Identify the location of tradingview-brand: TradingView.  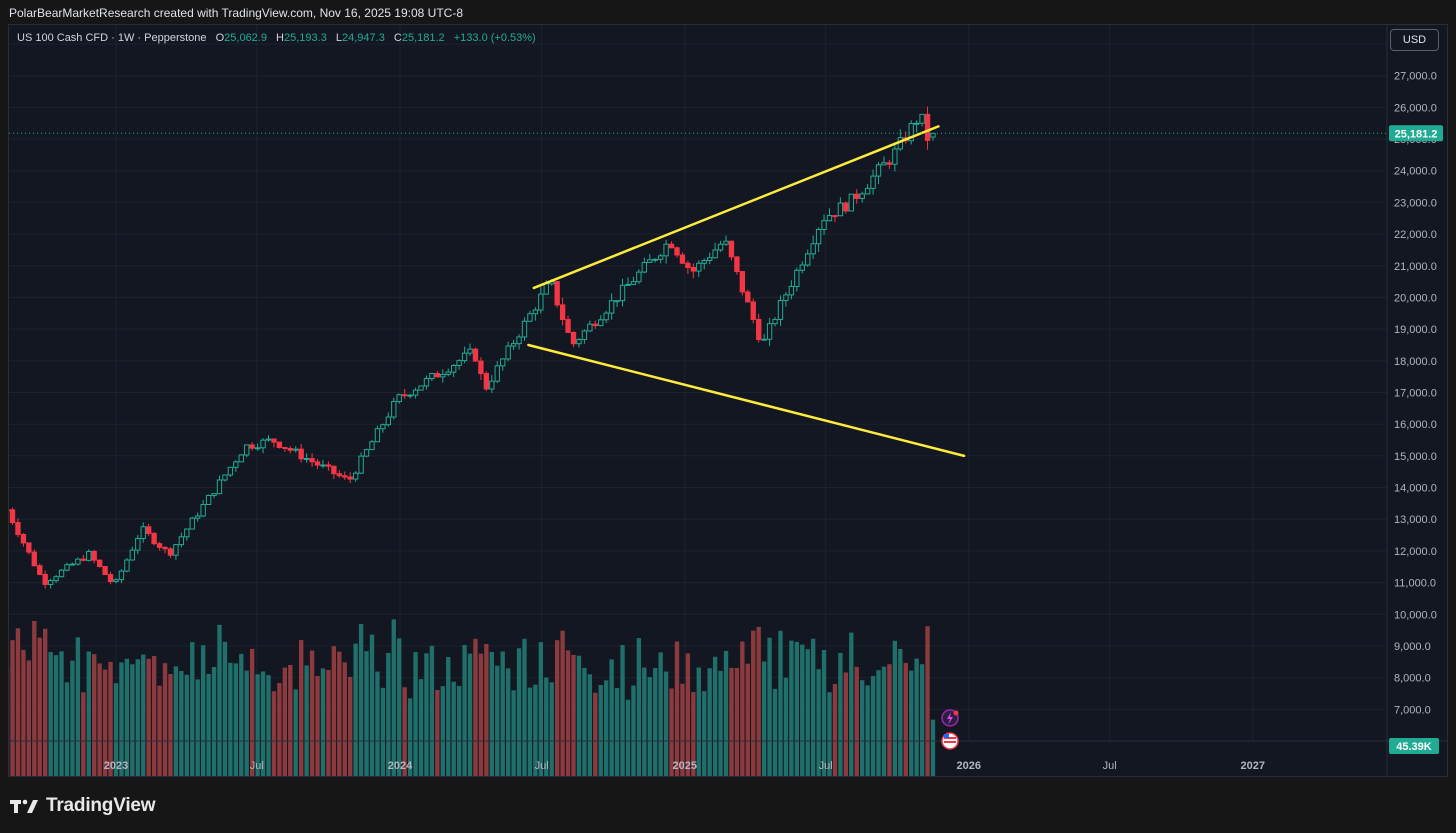
(83, 806).